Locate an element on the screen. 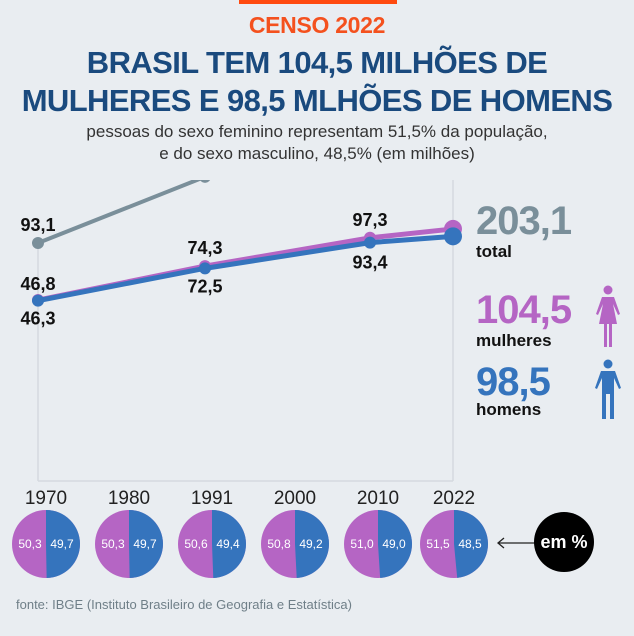 The image size is (634, 636). pie-label-homens-1970: 49,7 is located at coordinates (62, 544).